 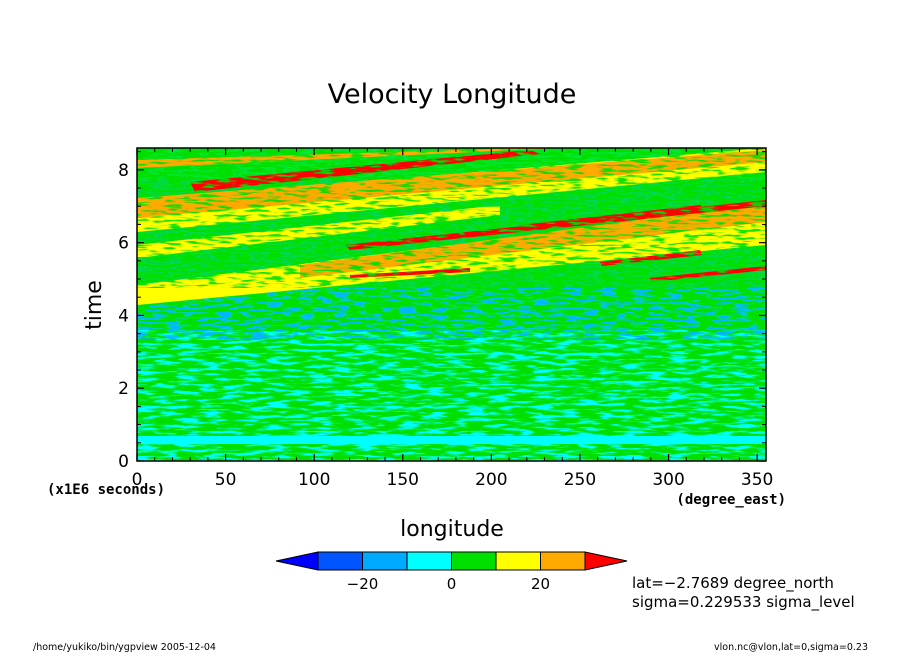 What do you see at coordinates (606, 561) in the screenshot?
I see `colorbar-extend-high` at bounding box center [606, 561].